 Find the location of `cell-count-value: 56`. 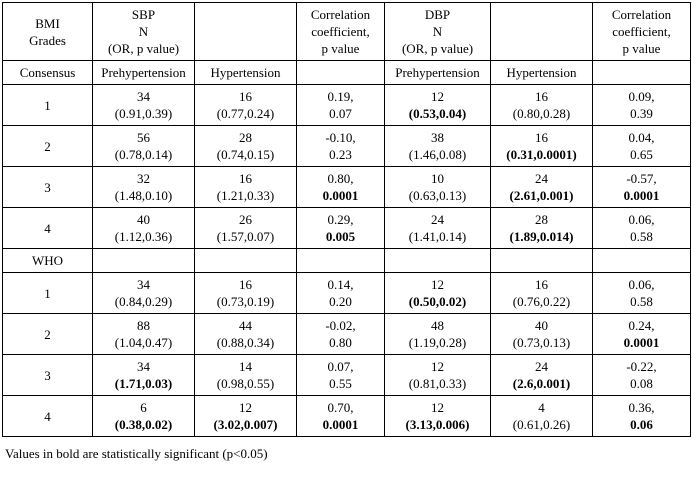

cell-count-value: 56 is located at coordinates (143, 137).